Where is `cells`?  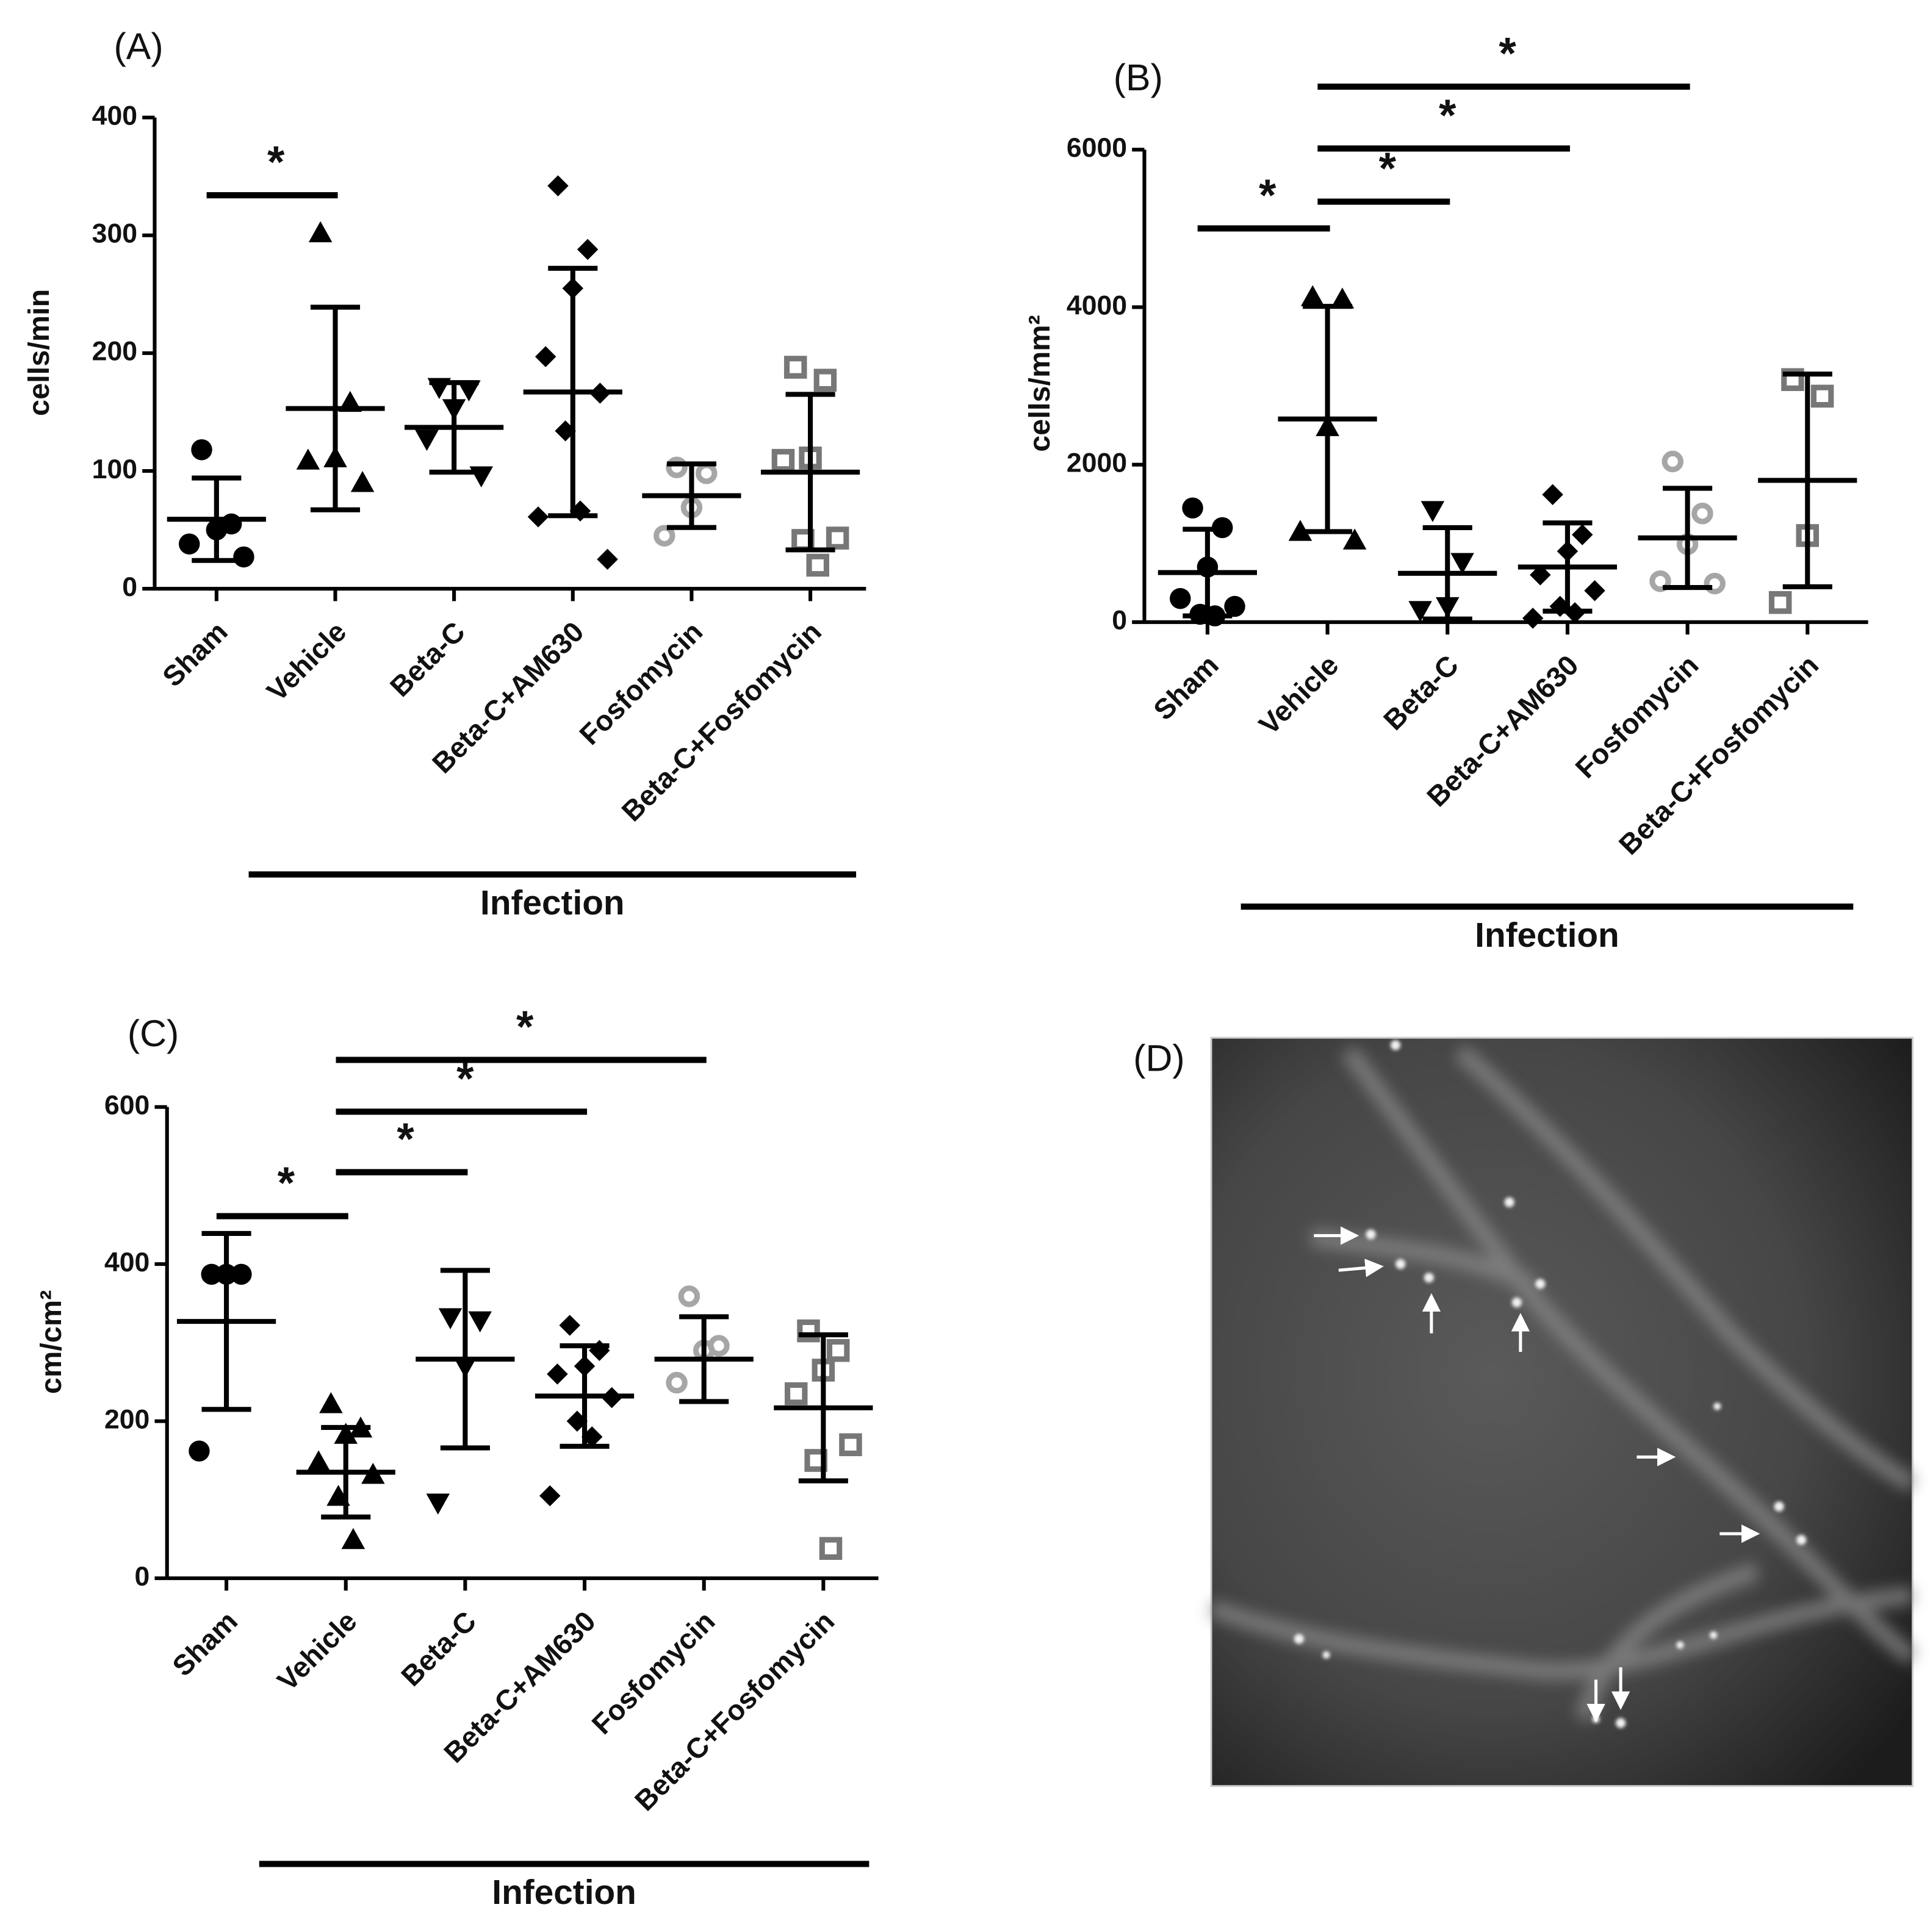 cells is located at coordinates (1550, 1384).